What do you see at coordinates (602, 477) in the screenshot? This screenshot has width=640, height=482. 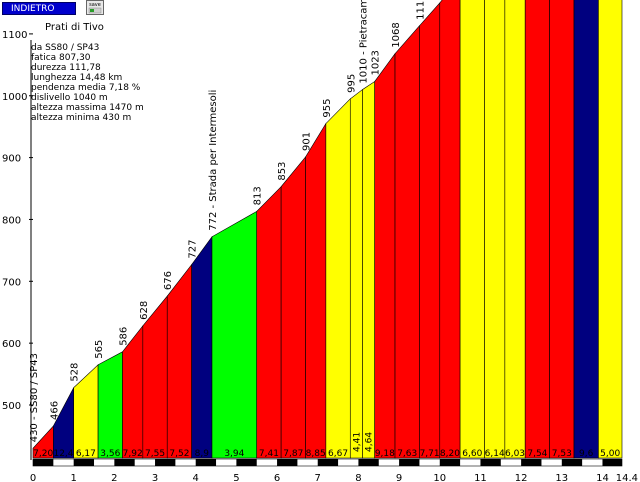 I see `x-tick-label-14: 14` at bounding box center [602, 477].